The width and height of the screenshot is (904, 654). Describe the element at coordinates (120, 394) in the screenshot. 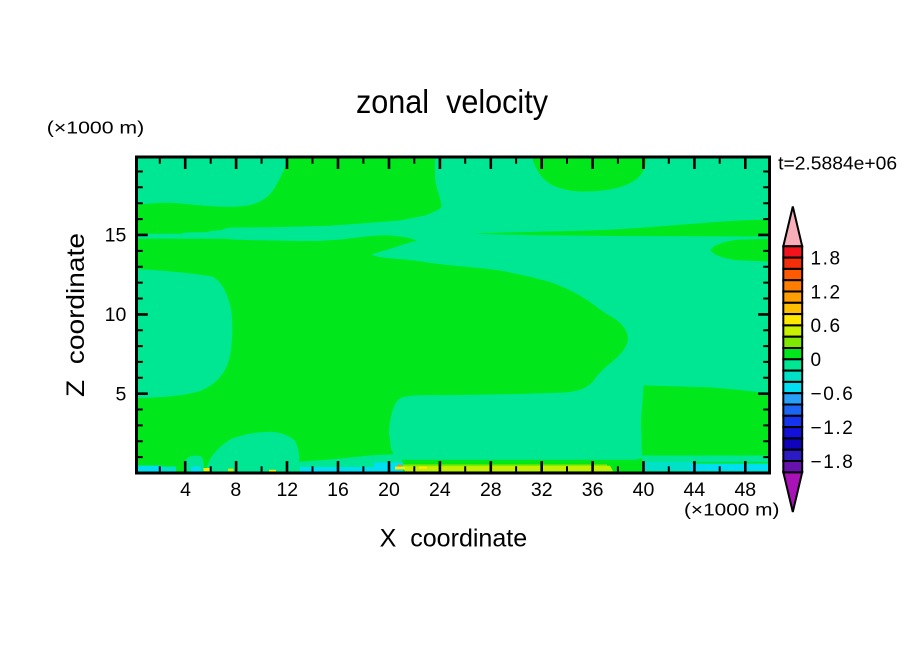

I see `svg-text: 5` at that location.